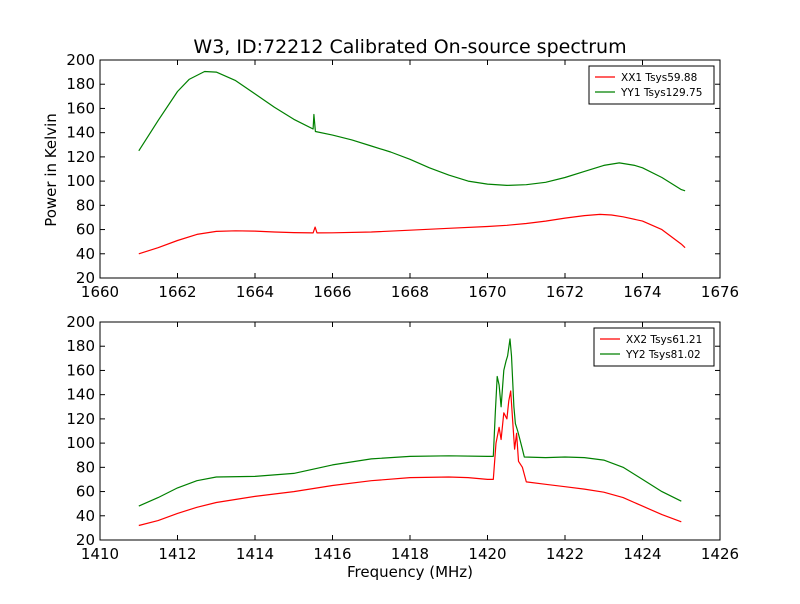 This screenshot has width=800, height=604. Describe the element at coordinates (85, 278) in the screenshot. I see `y-tick-label-1-0: 20` at that location.